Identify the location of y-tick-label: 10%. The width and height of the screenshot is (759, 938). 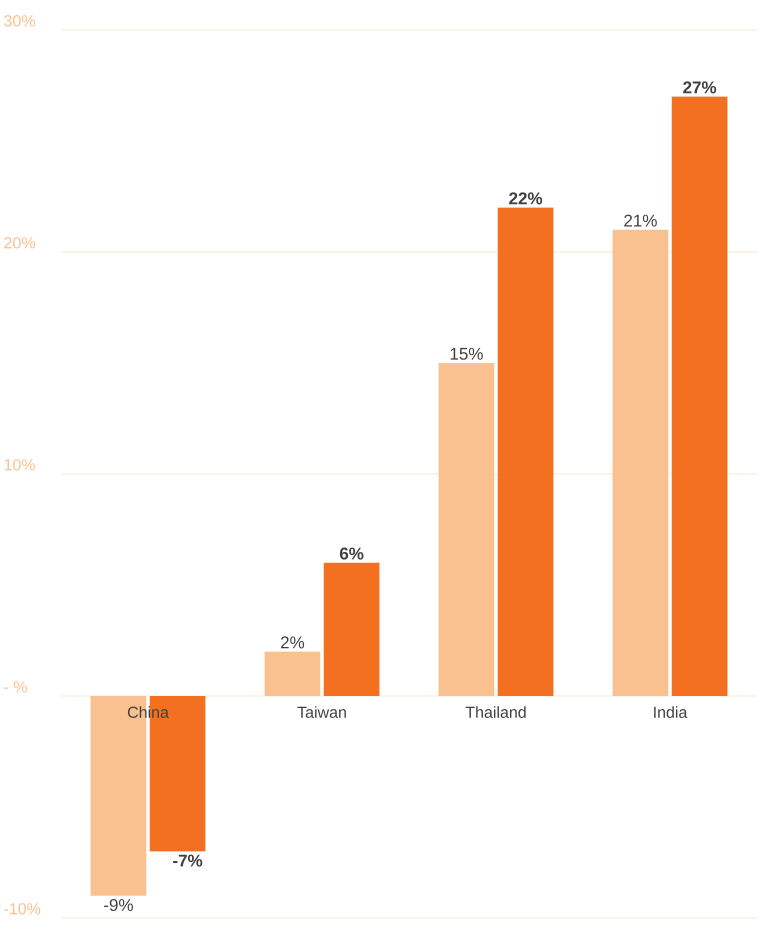
(19, 464).